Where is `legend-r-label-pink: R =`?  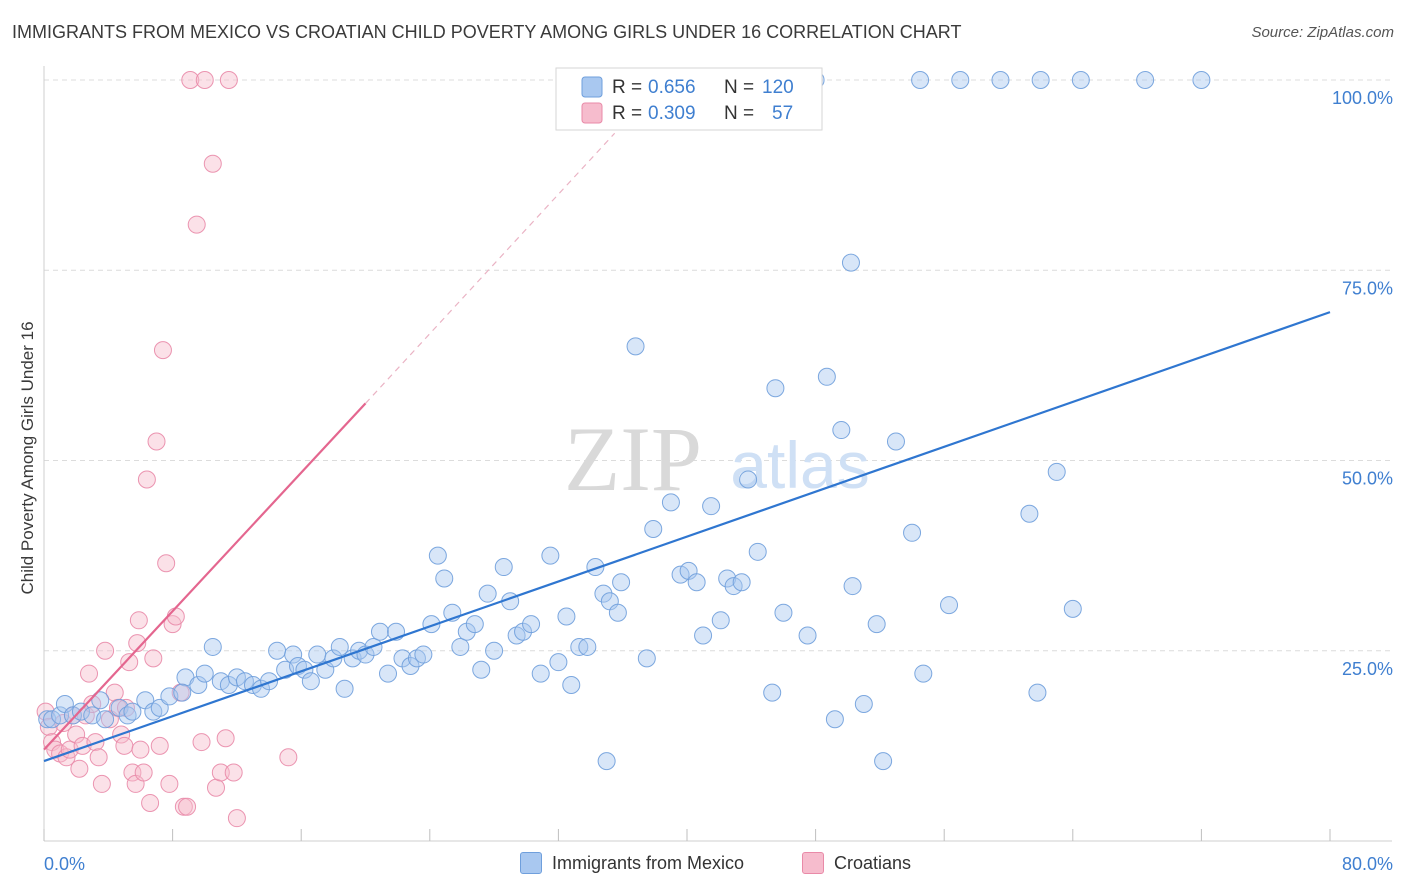 legend-r-label-pink: R = is located at coordinates (627, 113).